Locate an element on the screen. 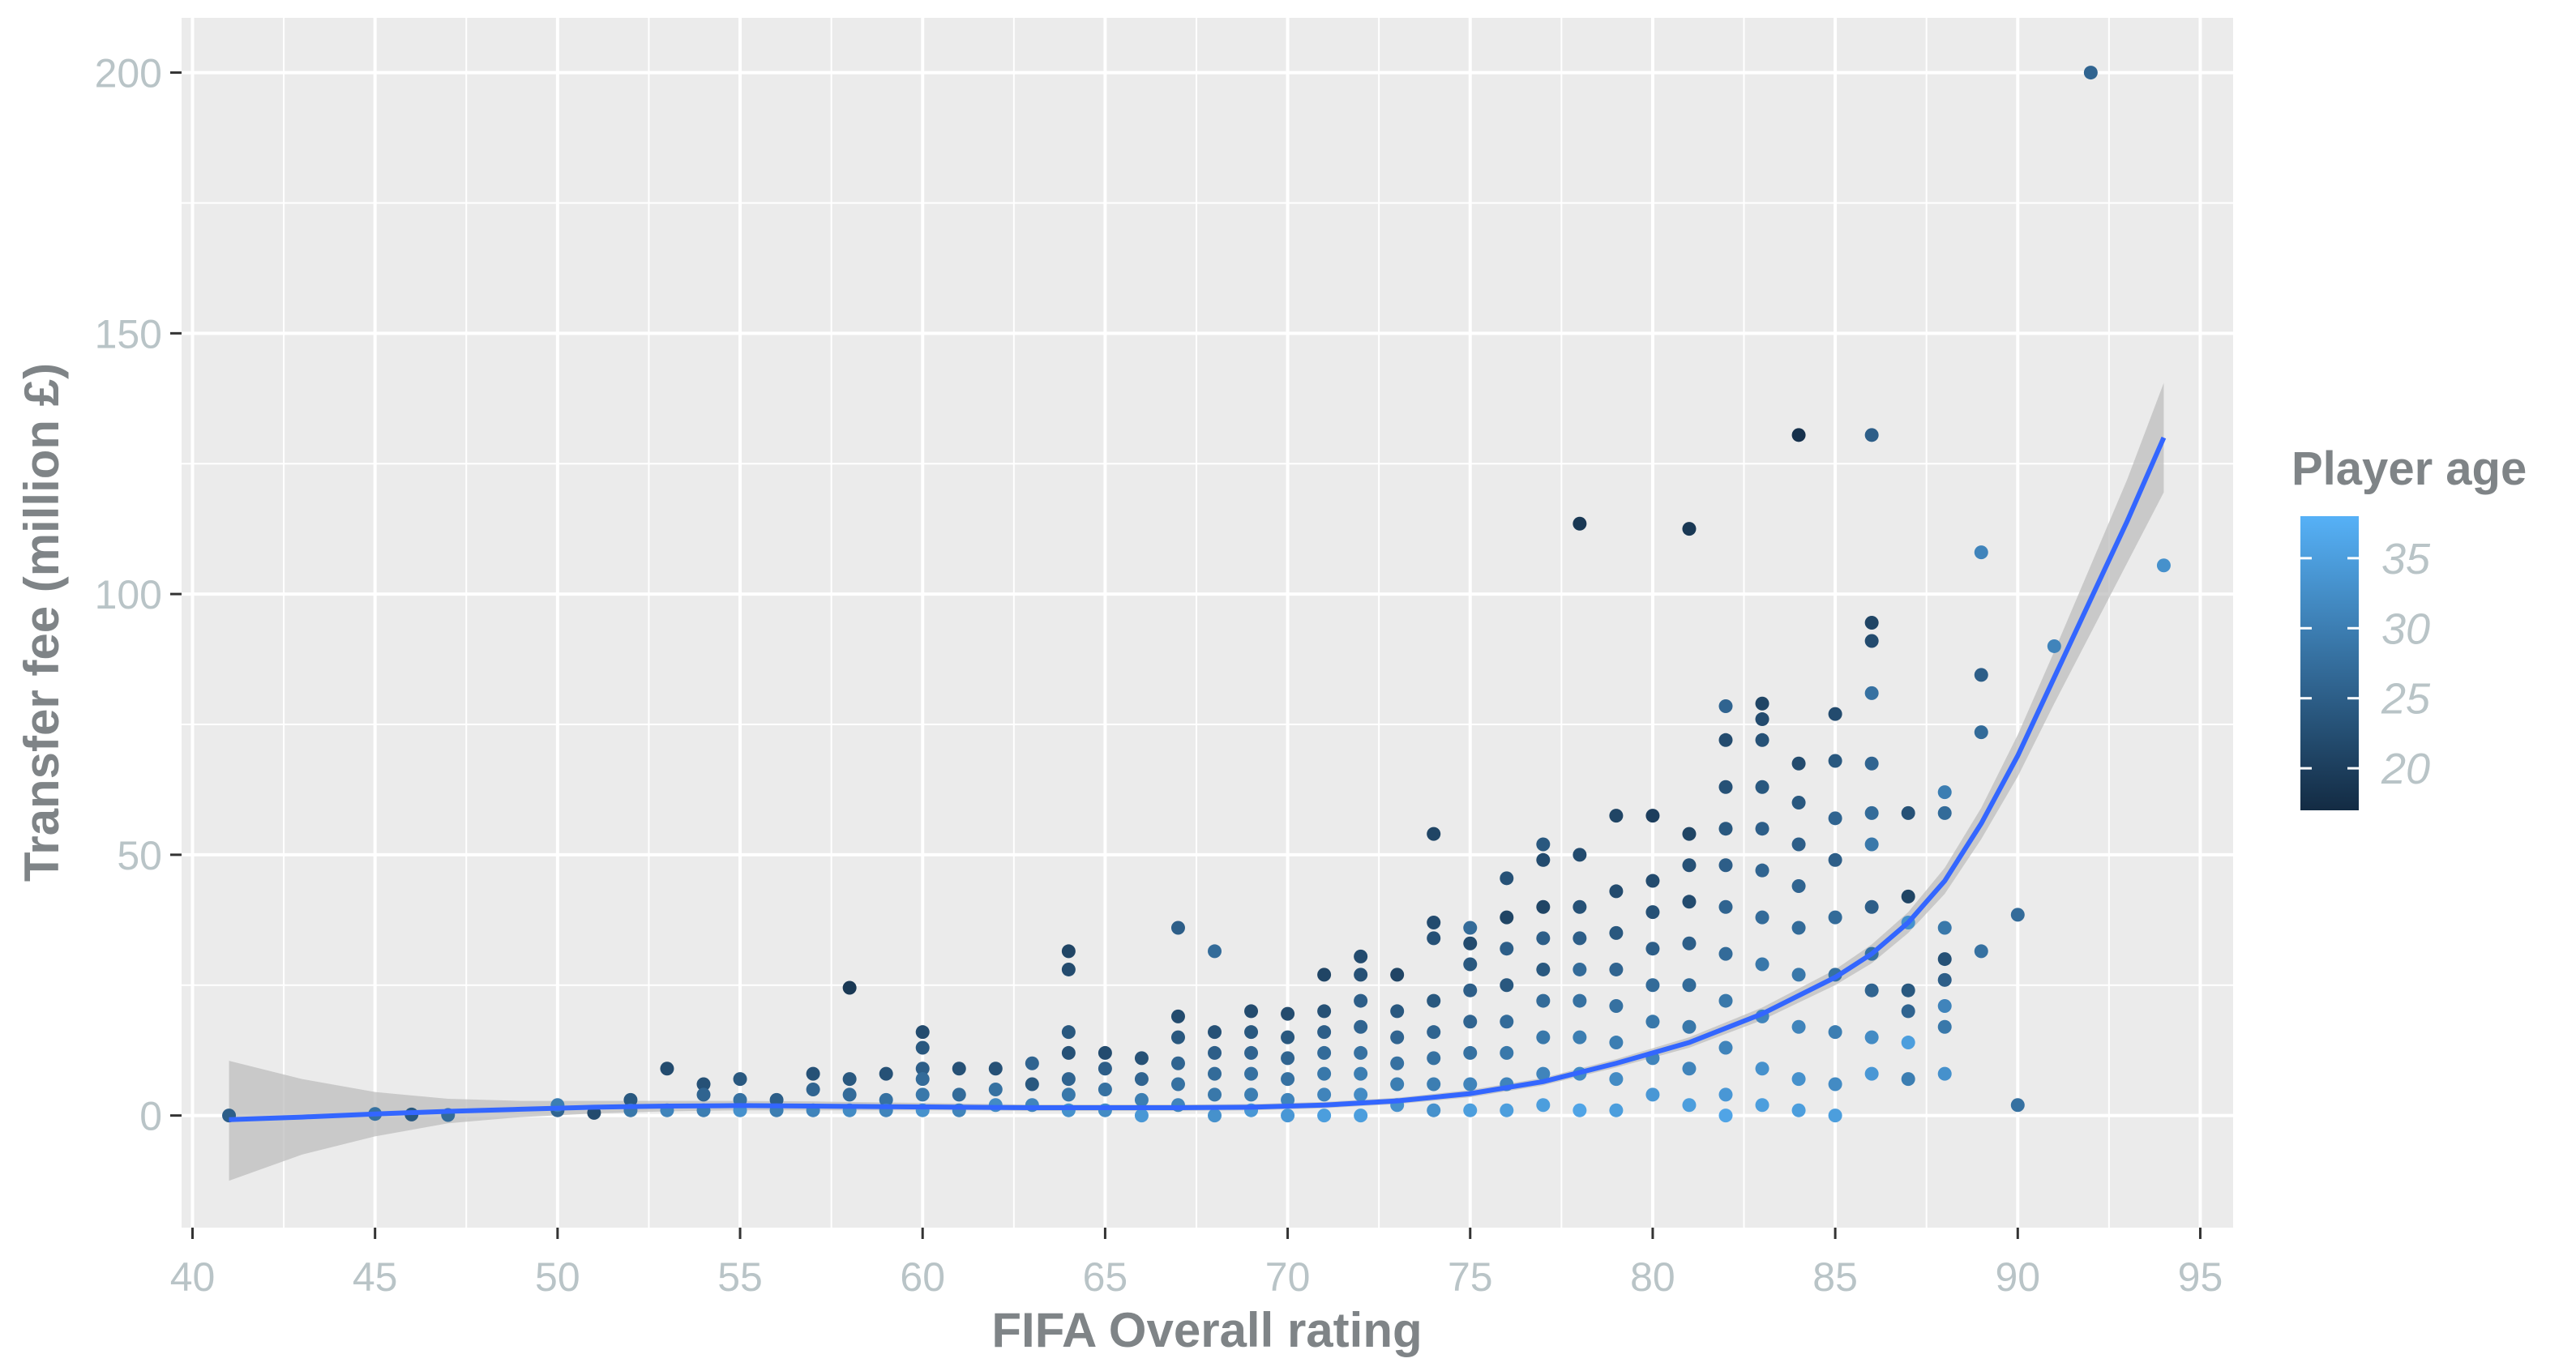  x-tick-label: 50 is located at coordinates (557, 1277).